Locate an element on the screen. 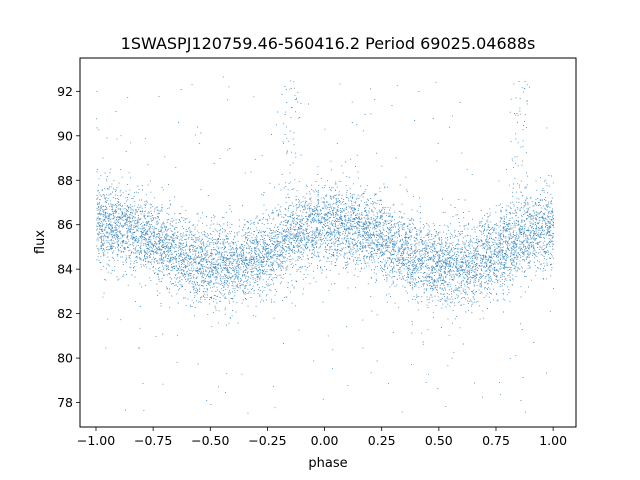  y-tick-label: 90 is located at coordinates (65, 135).